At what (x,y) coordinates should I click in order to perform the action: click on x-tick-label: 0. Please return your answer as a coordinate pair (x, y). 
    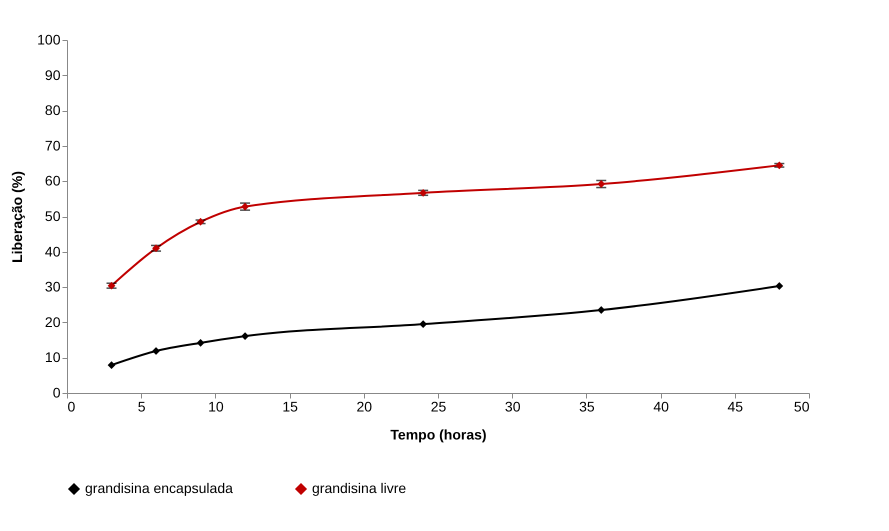
    Looking at the image, I should click on (72, 406).